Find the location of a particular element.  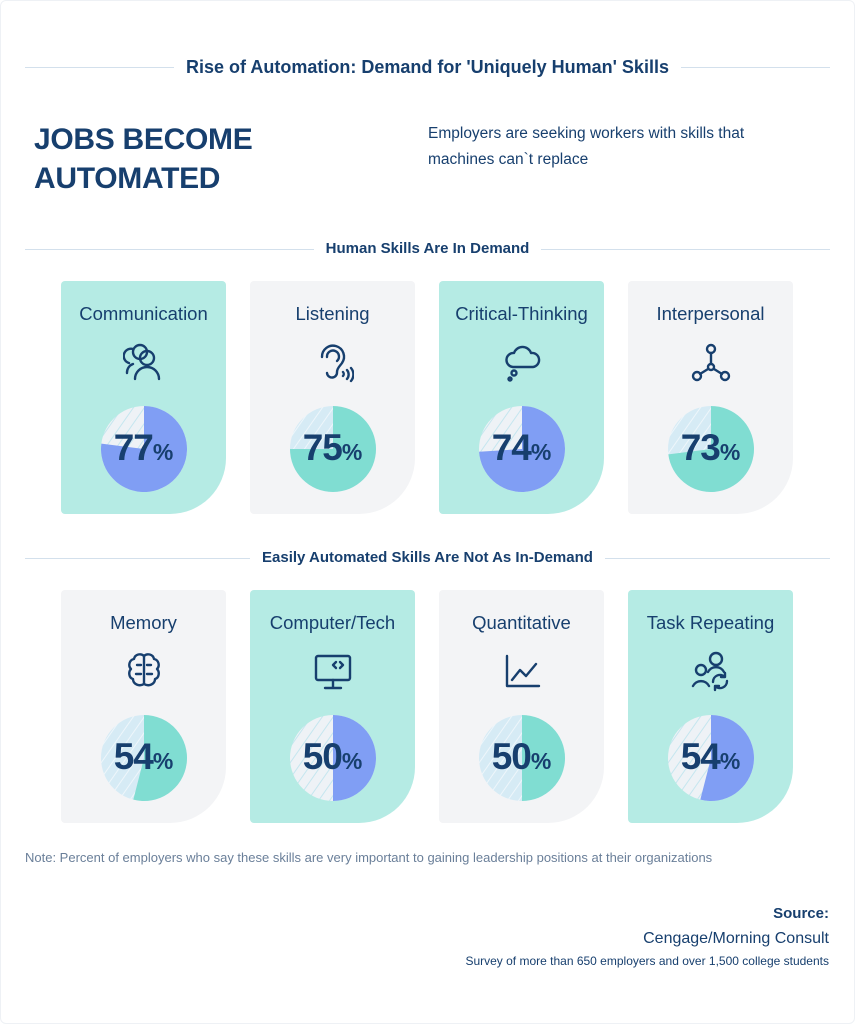

skill-label: Memory is located at coordinates (143, 622).